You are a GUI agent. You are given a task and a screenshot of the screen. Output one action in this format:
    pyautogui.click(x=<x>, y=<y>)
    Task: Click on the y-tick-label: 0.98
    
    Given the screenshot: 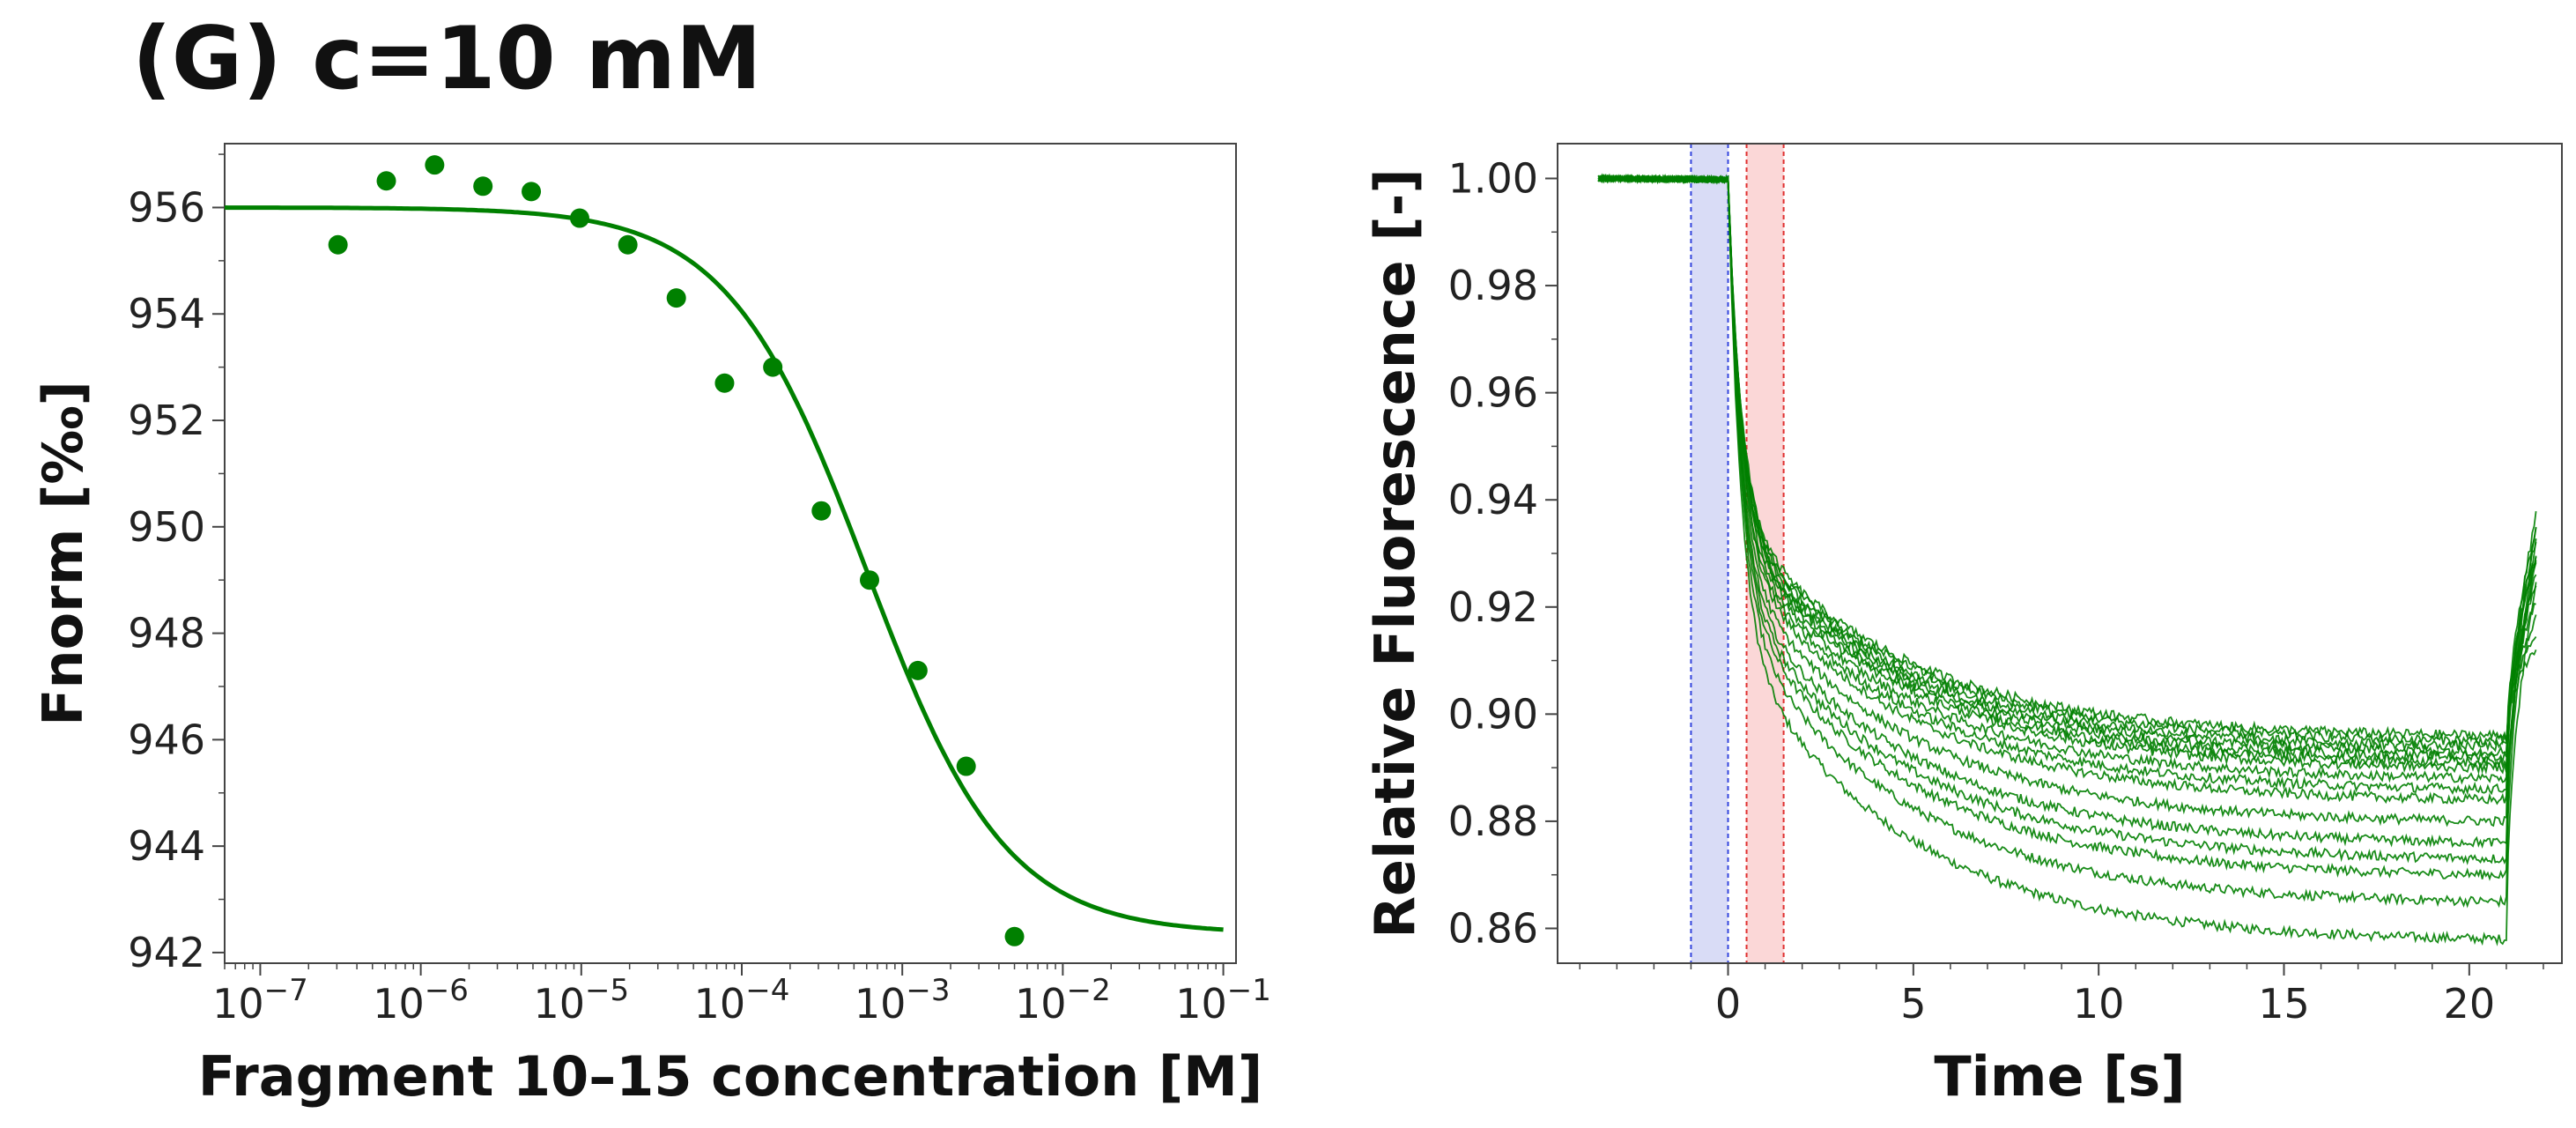 What is the action you would take?
    pyautogui.click(x=1493, y=285)
    